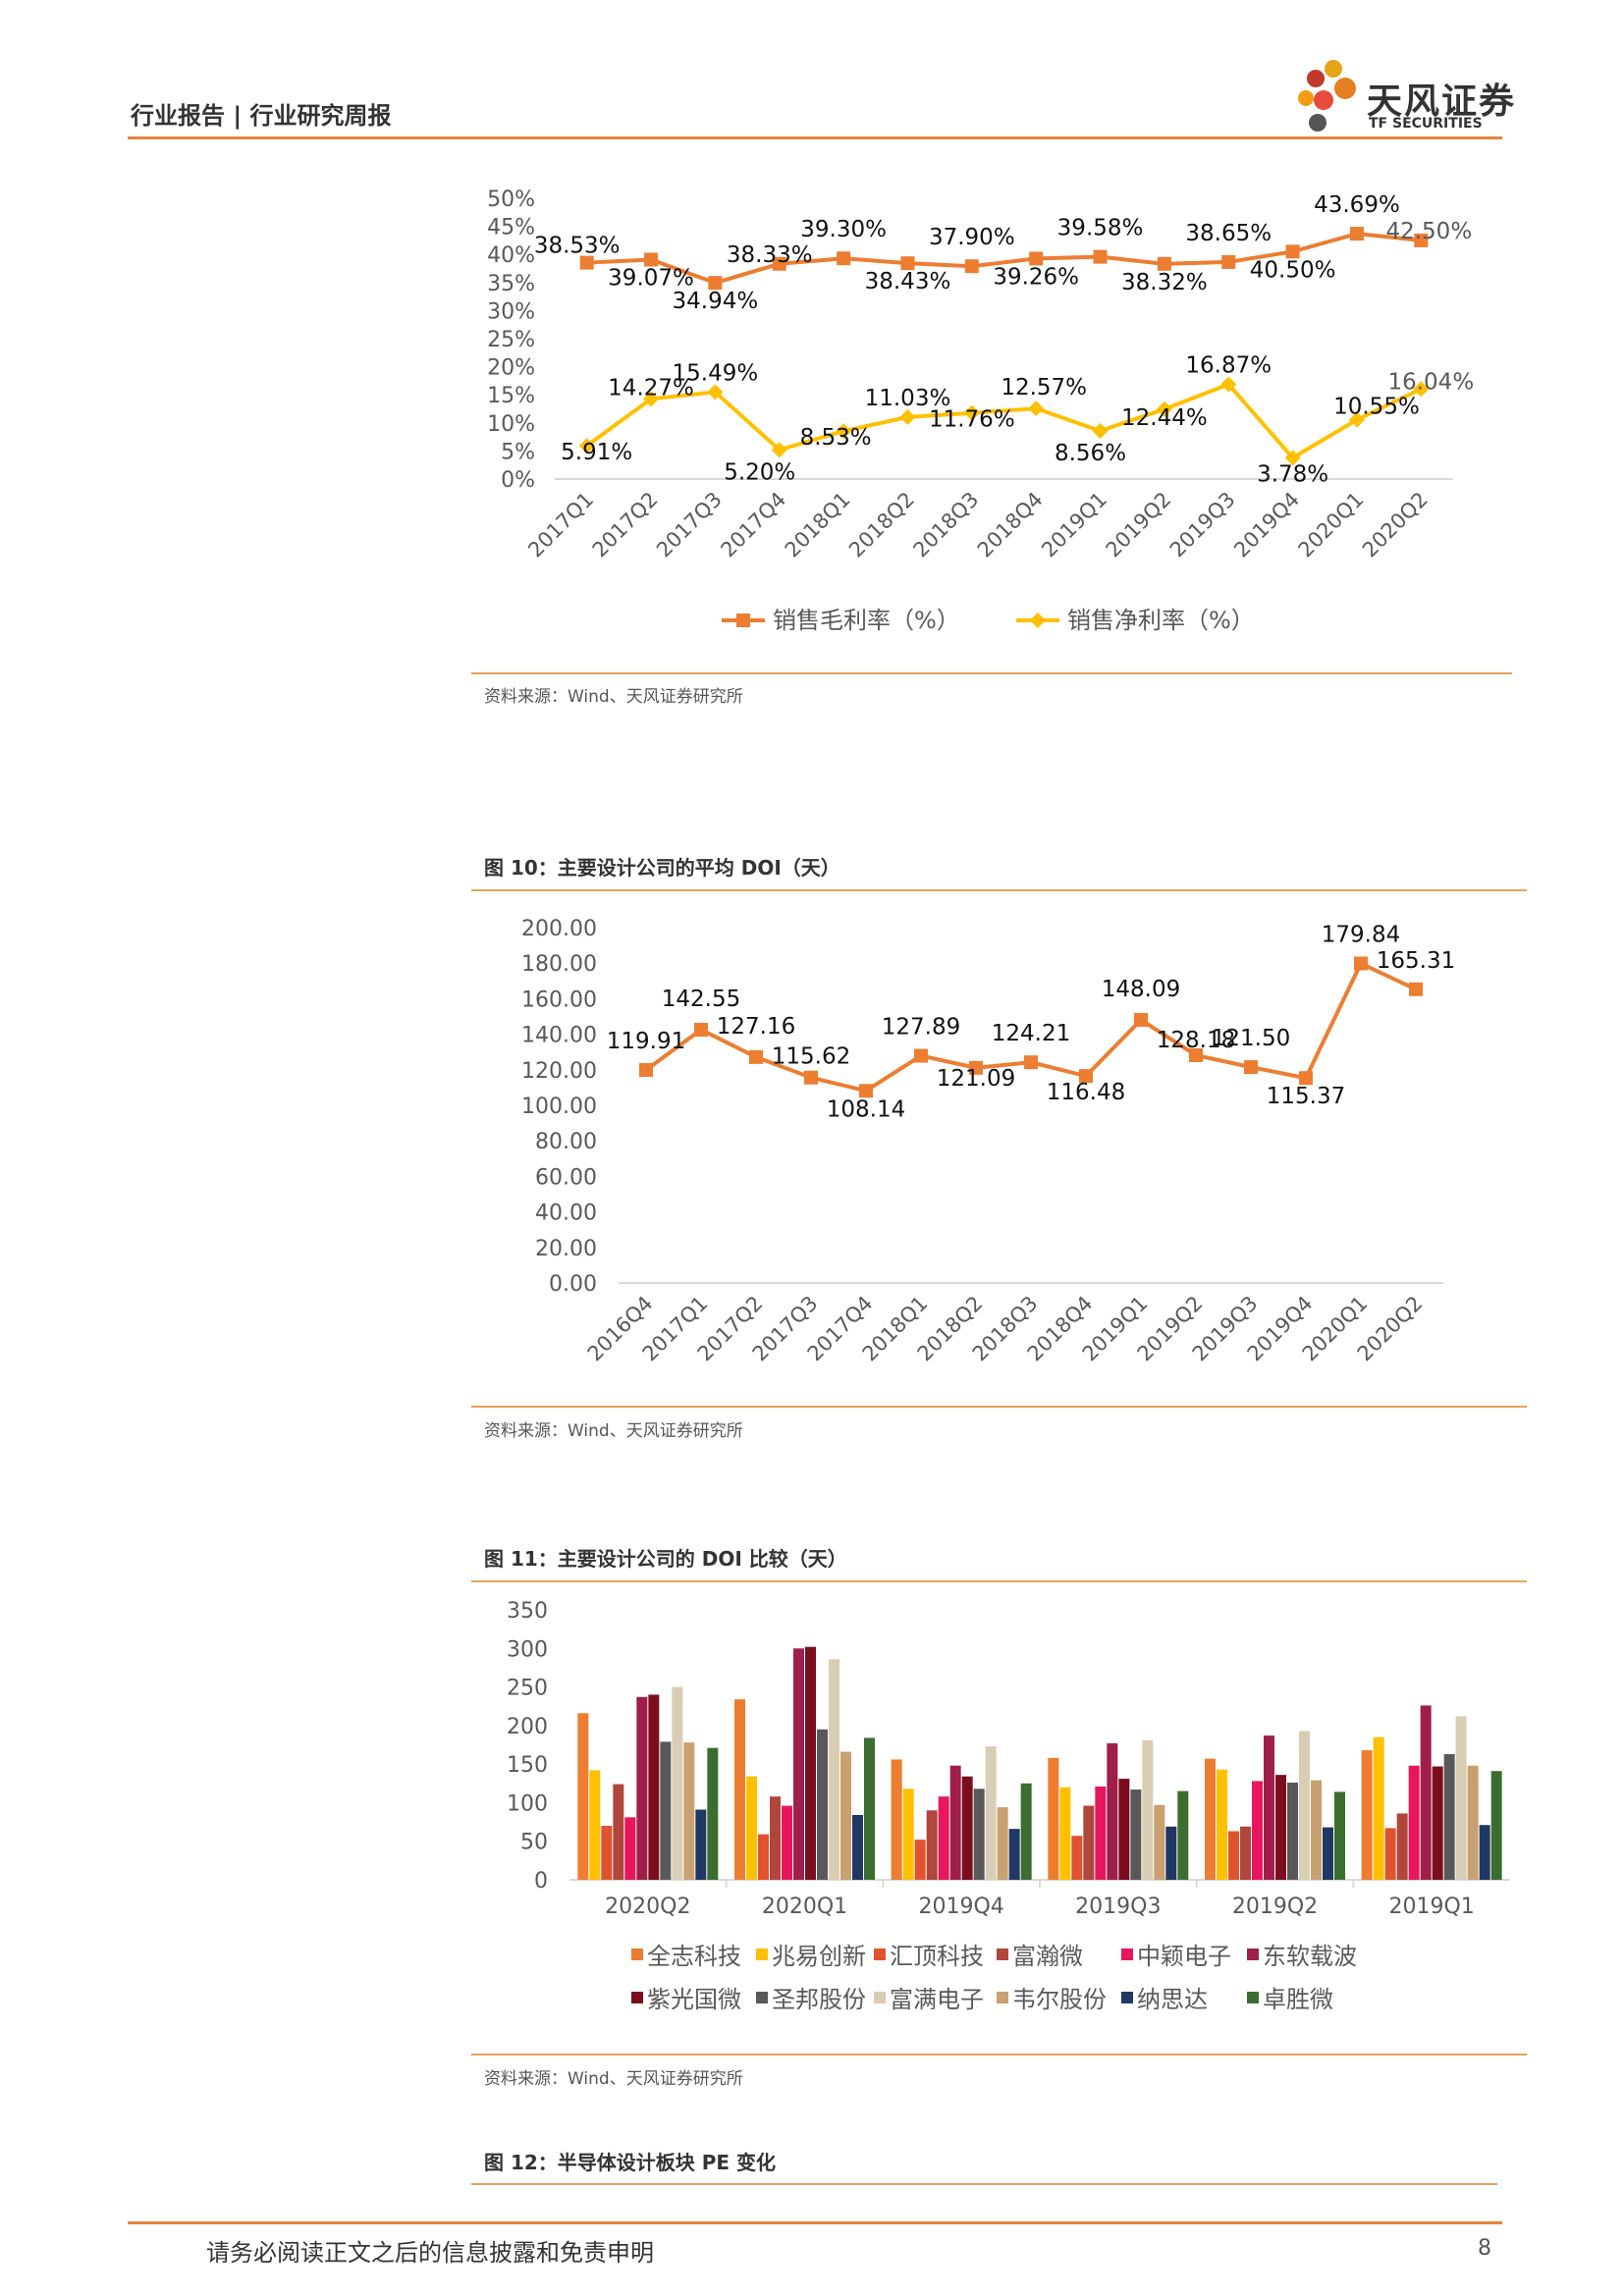  Describe the element at coordinates (518, 481) in the screenshot. I see `y-tick-label: 0%` at that location.